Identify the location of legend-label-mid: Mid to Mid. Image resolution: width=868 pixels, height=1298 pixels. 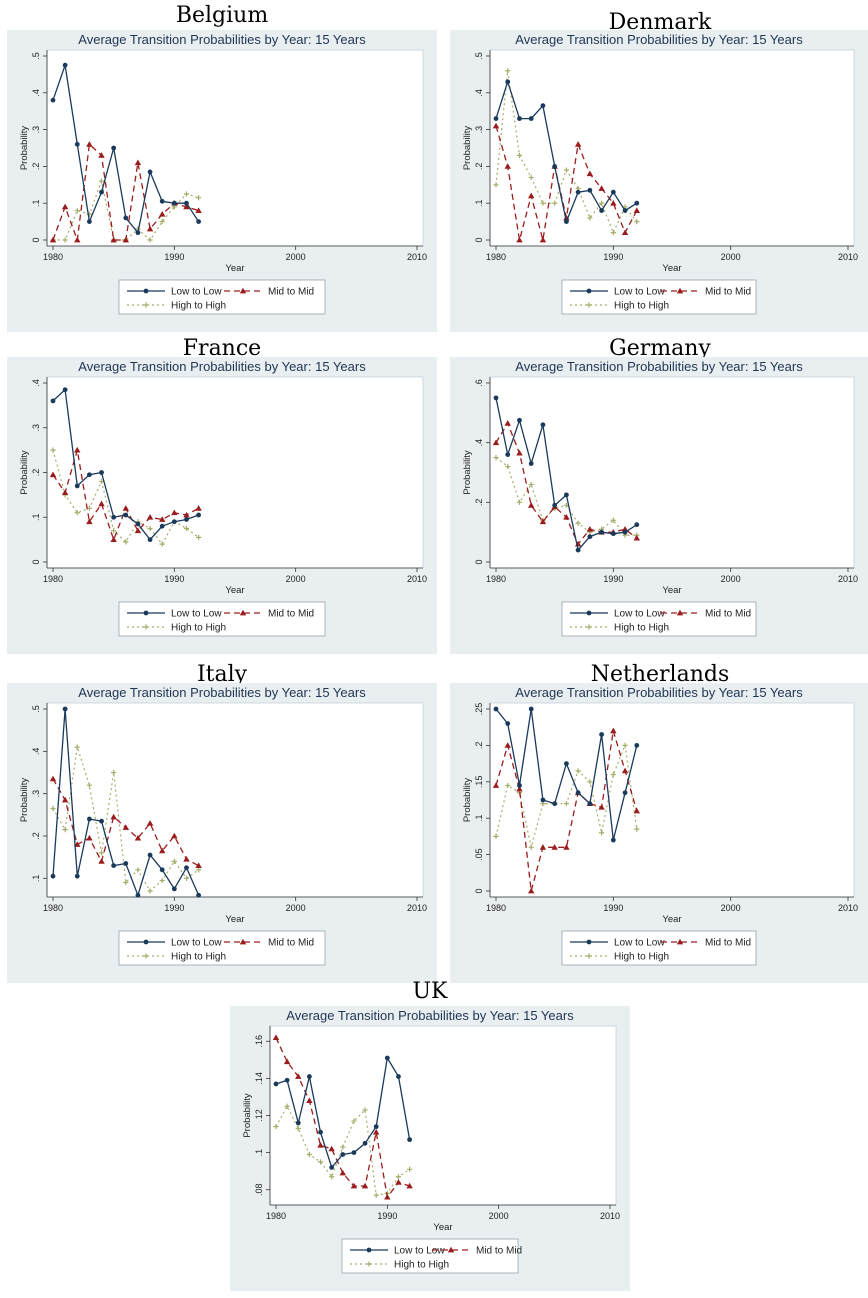
(728, 943).